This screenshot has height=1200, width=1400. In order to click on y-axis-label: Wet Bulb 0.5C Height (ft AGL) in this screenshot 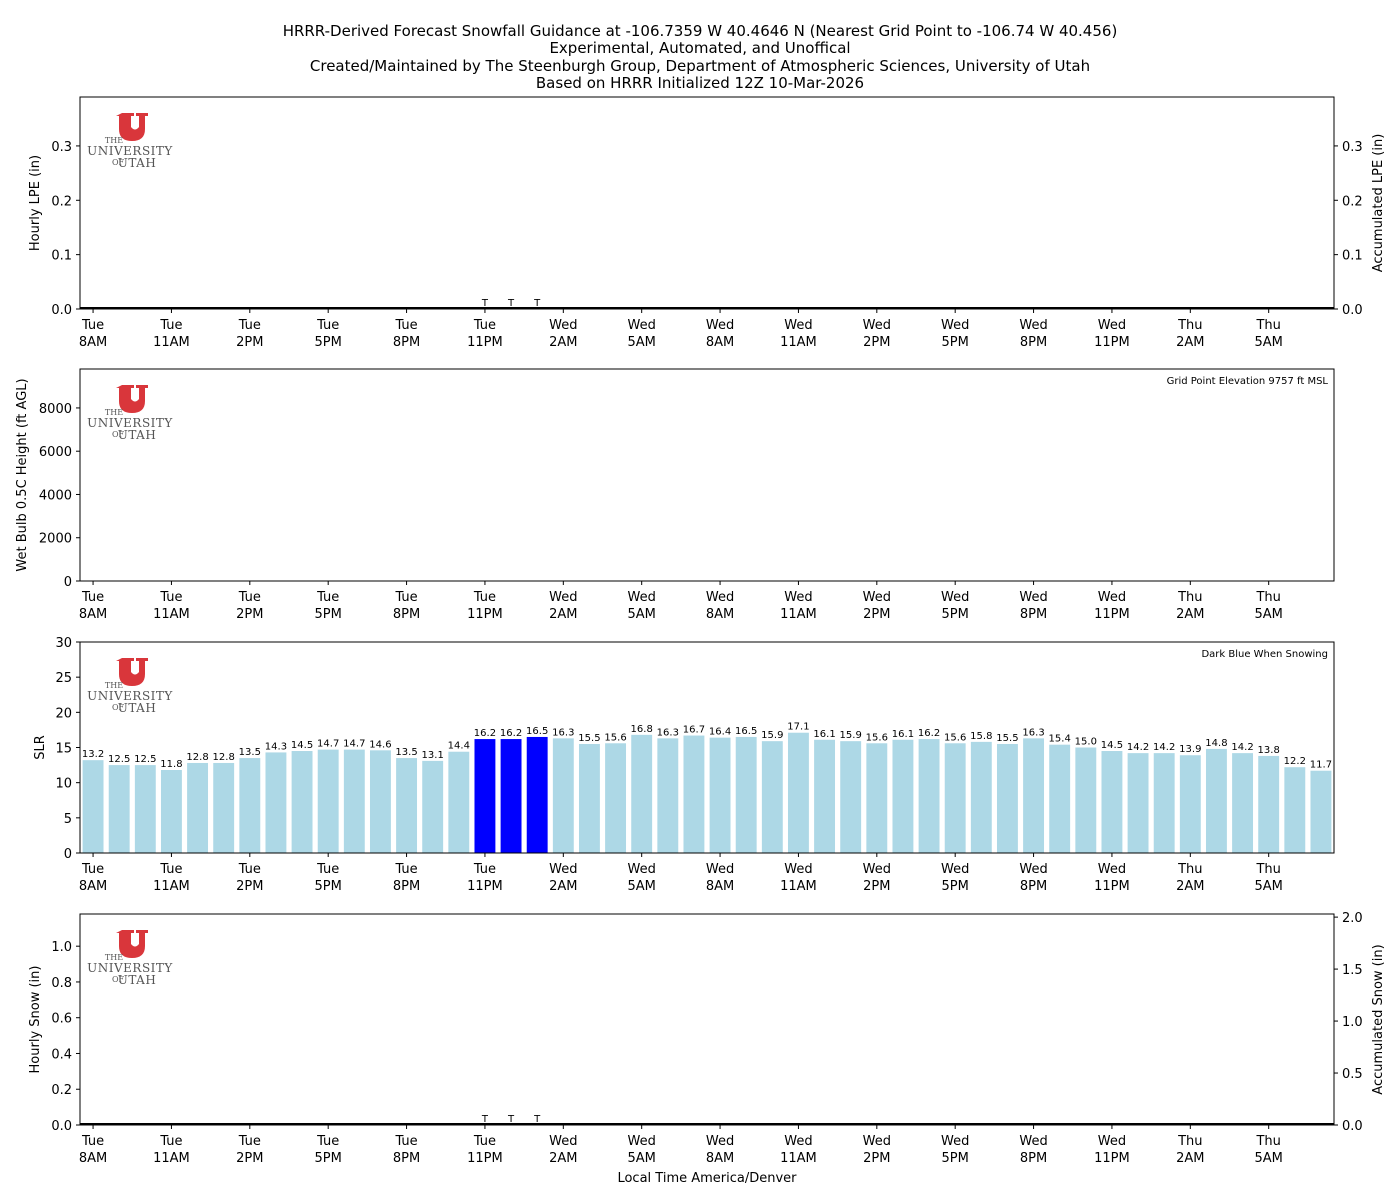, I will do `click(22, 474)`.